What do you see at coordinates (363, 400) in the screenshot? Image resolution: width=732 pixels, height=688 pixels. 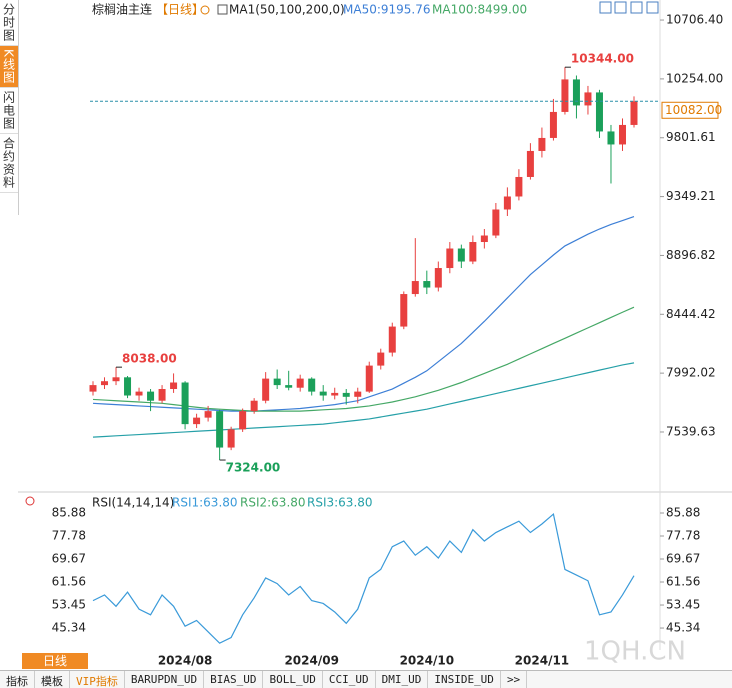 I see `ma-line` at bounding box center [363, 400].